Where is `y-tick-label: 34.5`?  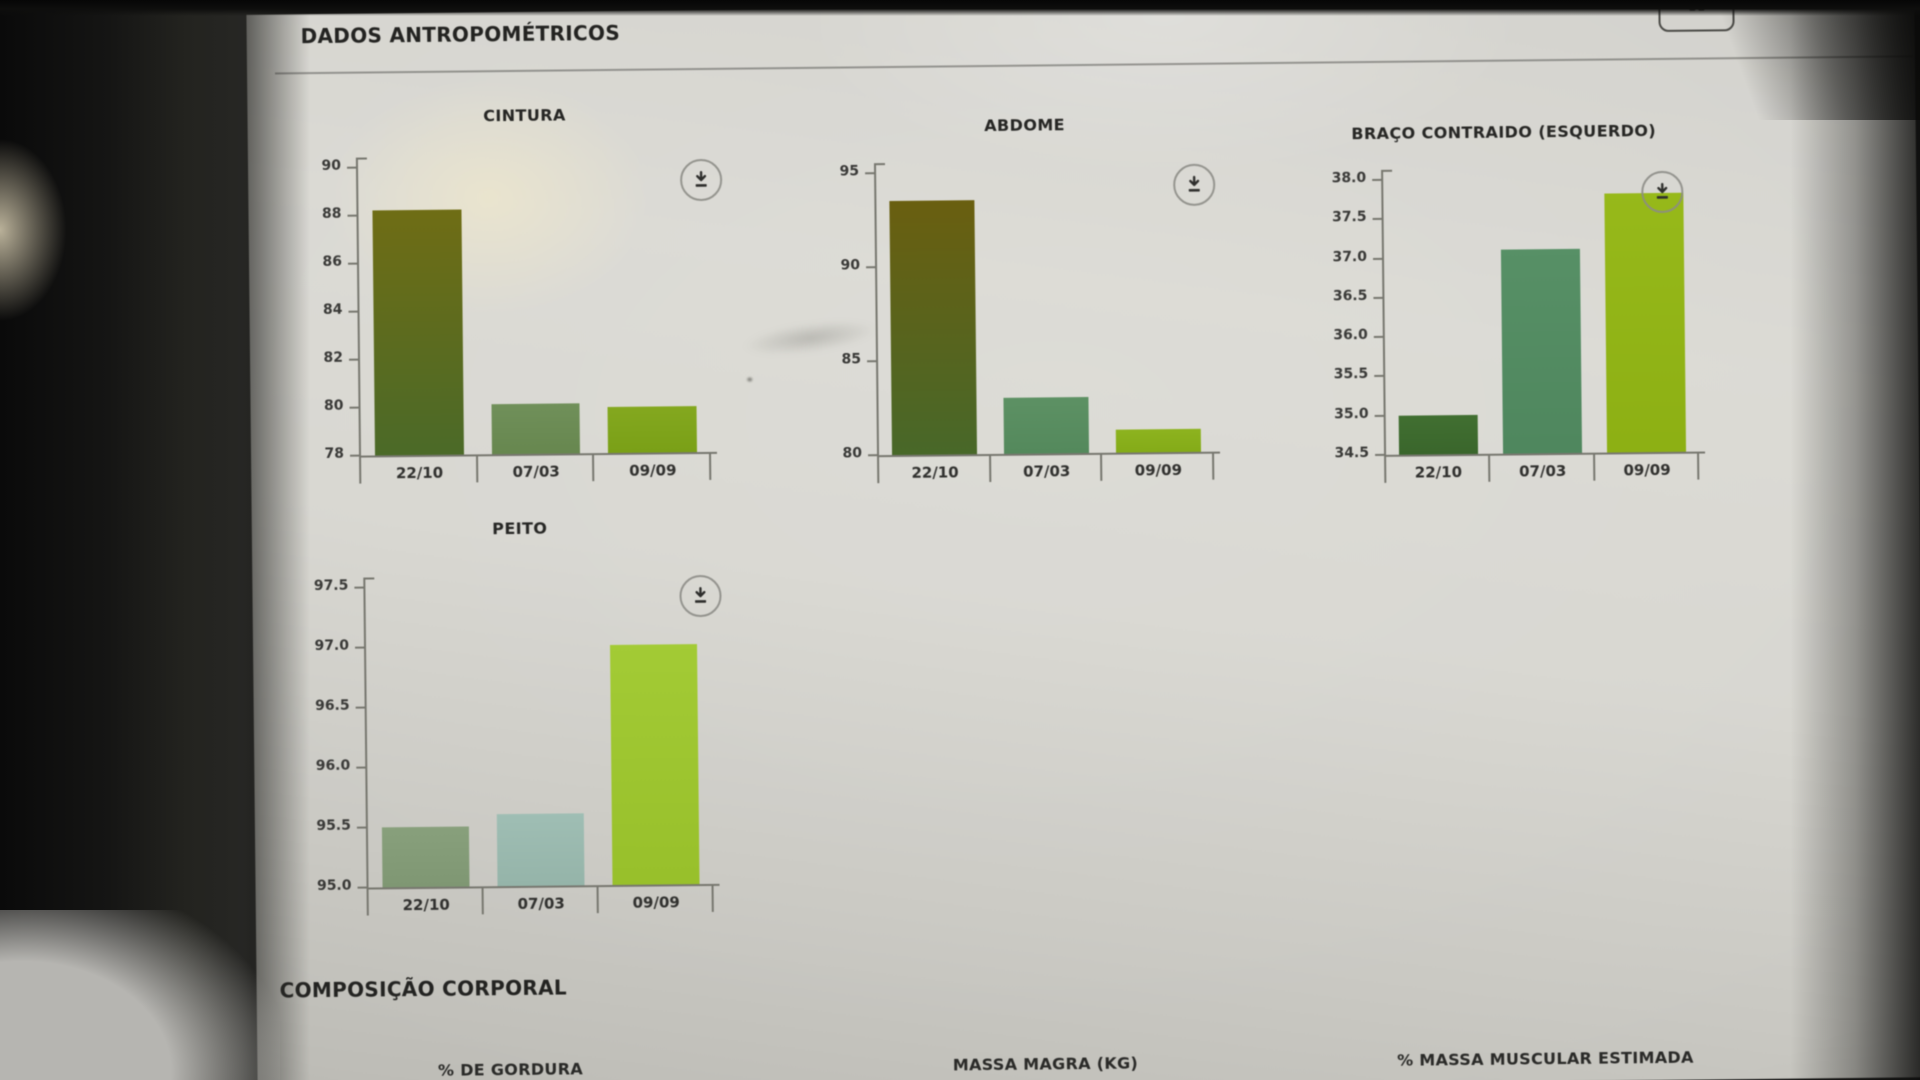 y-tick-label: 34.5 is located at coordinates (1352, 453).